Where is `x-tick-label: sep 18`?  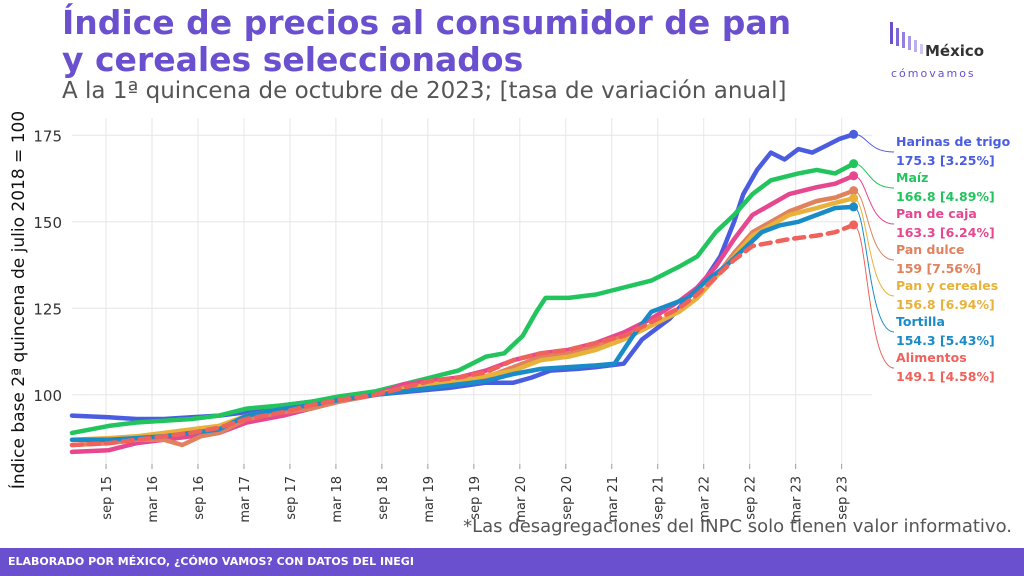
x-tick-label: sep 18 is located at coordinates (383, 498).